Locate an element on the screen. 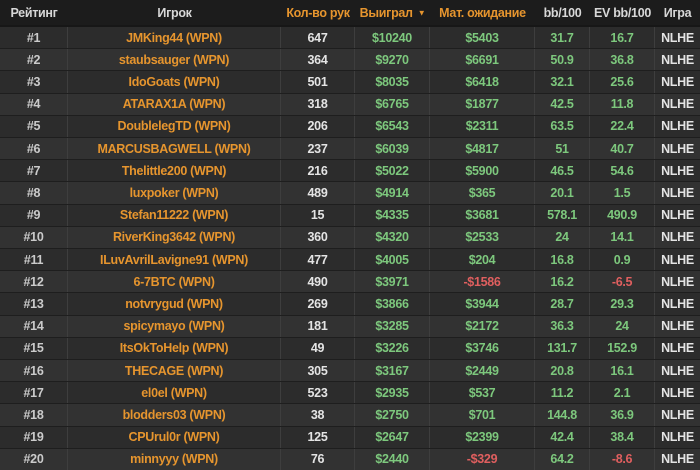 The image size is (700, 470). cell-hands: 15 is located at coordinates (318, 215).